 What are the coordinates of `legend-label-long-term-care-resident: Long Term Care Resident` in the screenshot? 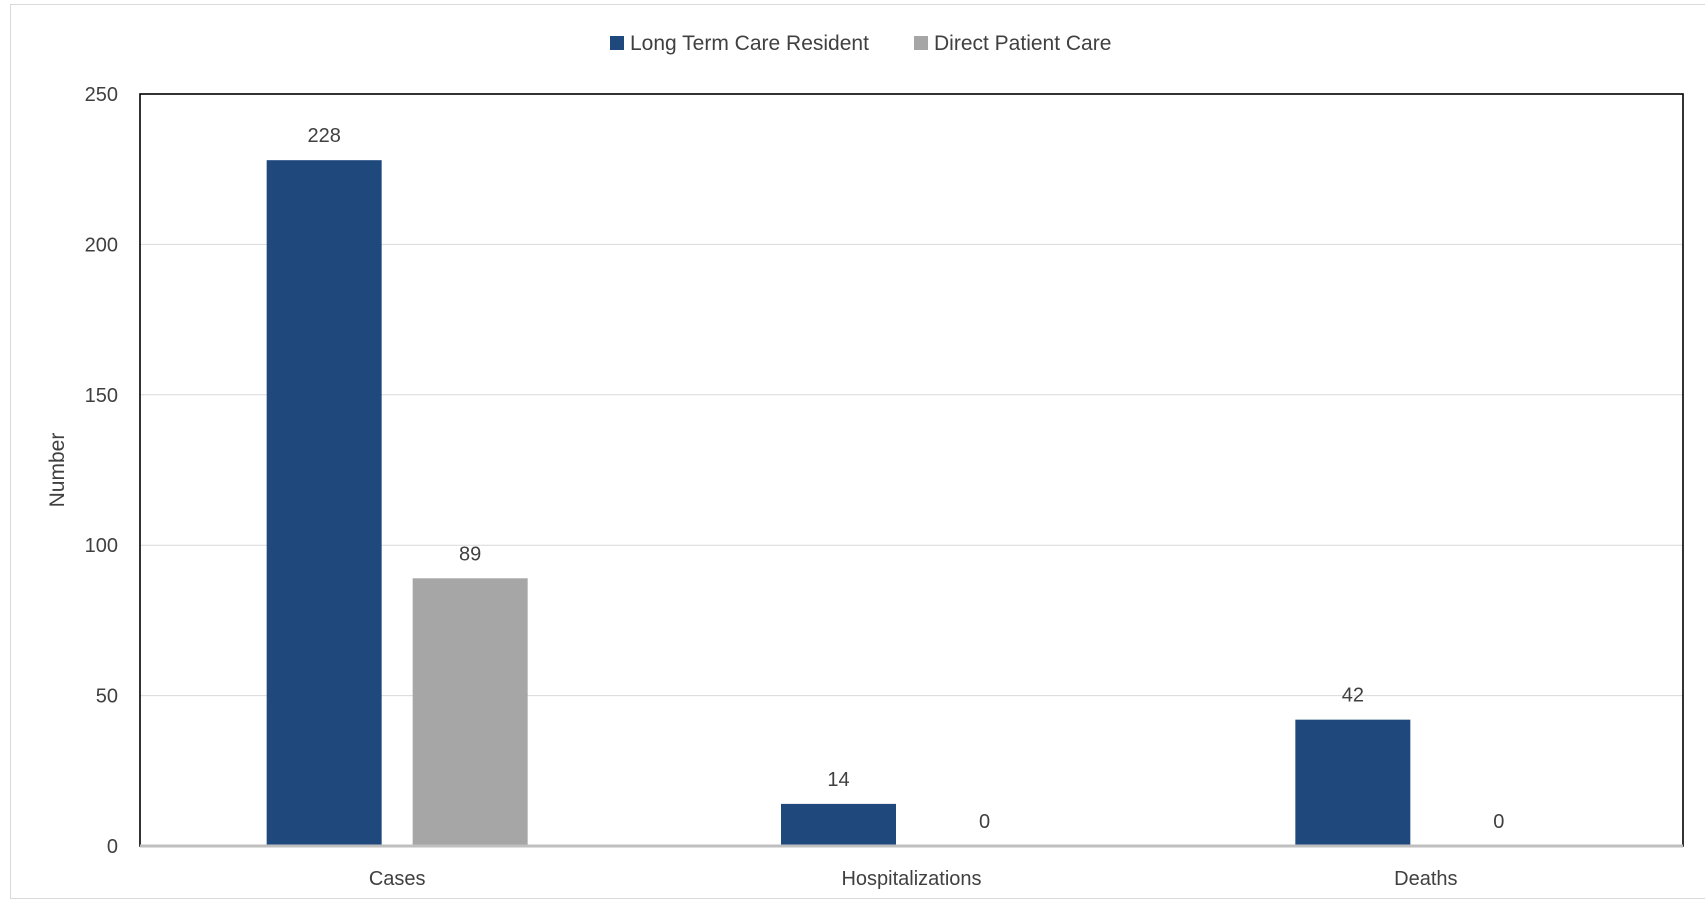 It's located at (749, 43).